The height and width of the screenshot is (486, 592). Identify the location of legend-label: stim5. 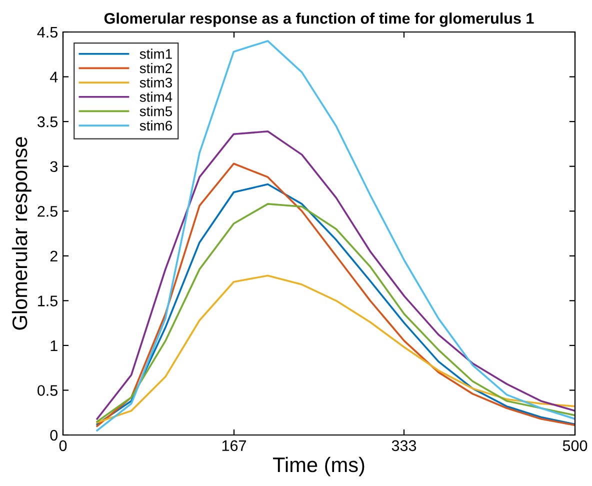
(156, 111).